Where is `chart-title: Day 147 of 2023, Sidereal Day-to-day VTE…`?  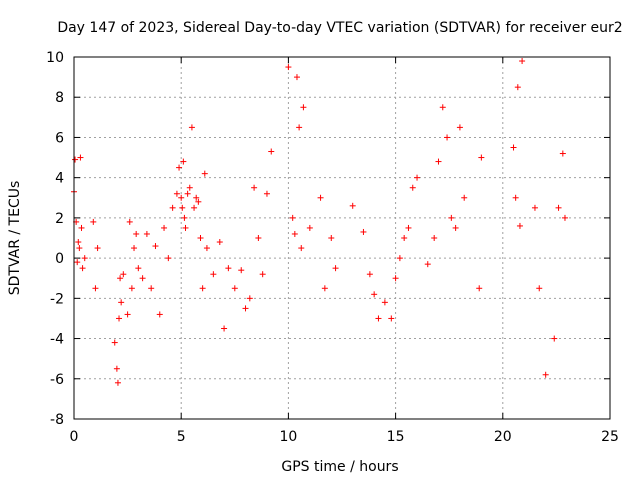 chart-title: Day 147 of 2023, Sidereal Day-to-day VTE… is located at coordinates (339, 28).